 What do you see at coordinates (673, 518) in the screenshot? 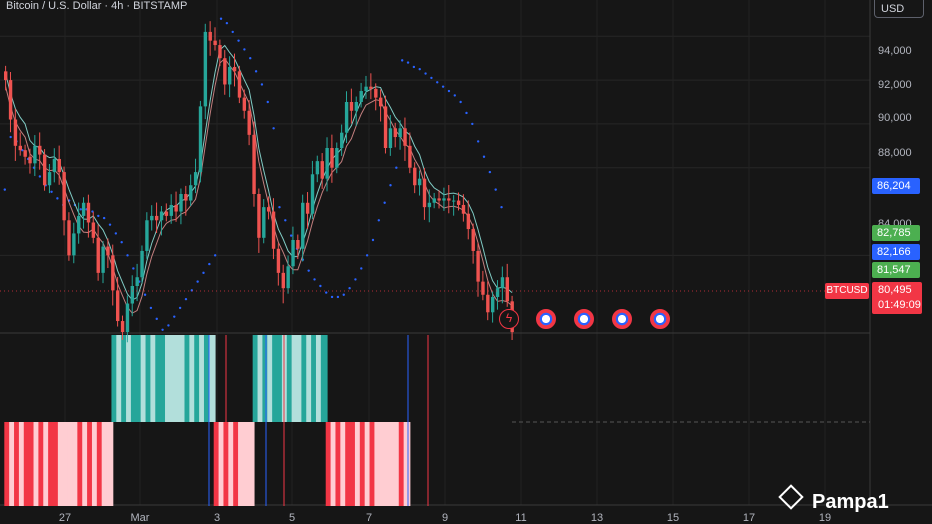
I see `time-label: 15` at bounding box center [673, 518].